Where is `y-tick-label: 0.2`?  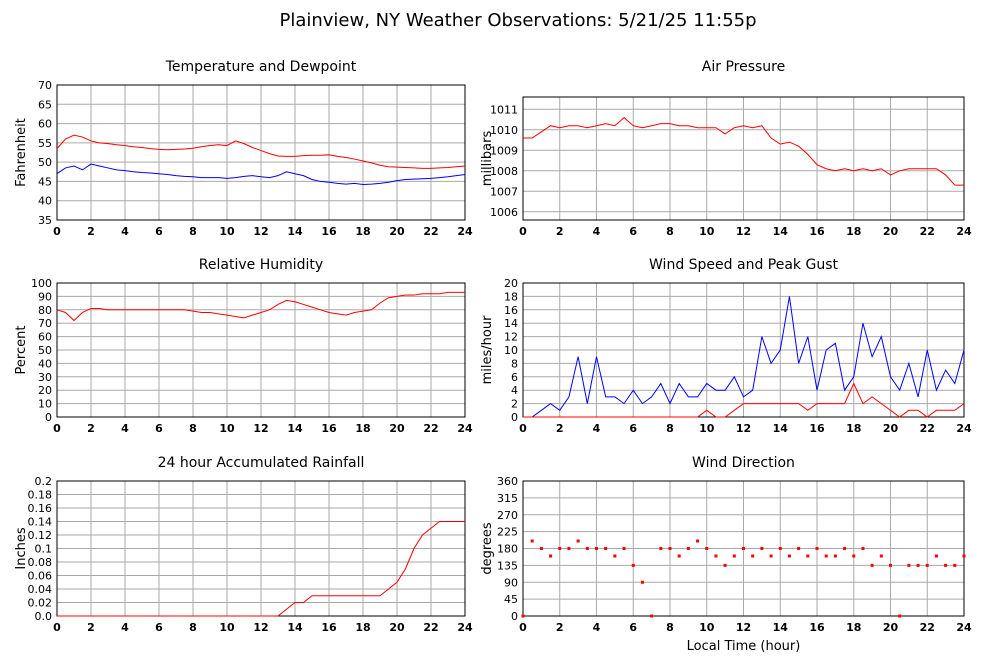 y-tick-label: 0.2 is located at coordinates (44, 481).